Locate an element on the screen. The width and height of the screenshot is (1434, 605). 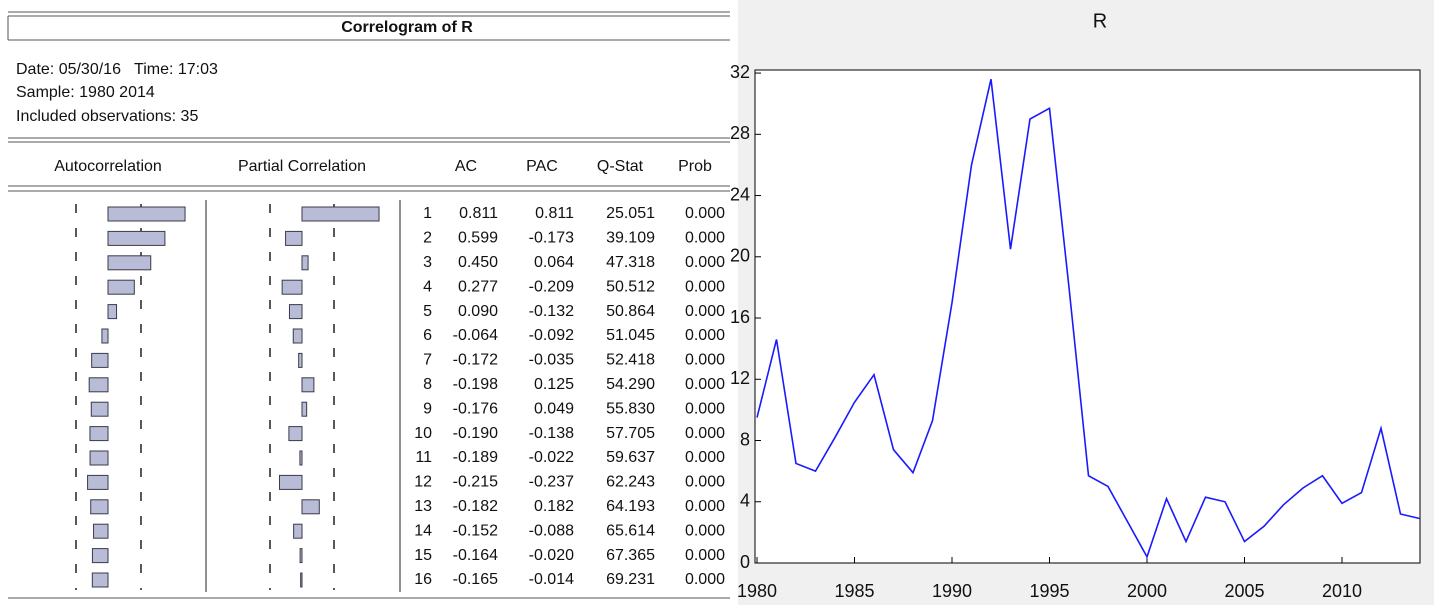
table-cell: 55.830 is located at coordinates (630, 408).